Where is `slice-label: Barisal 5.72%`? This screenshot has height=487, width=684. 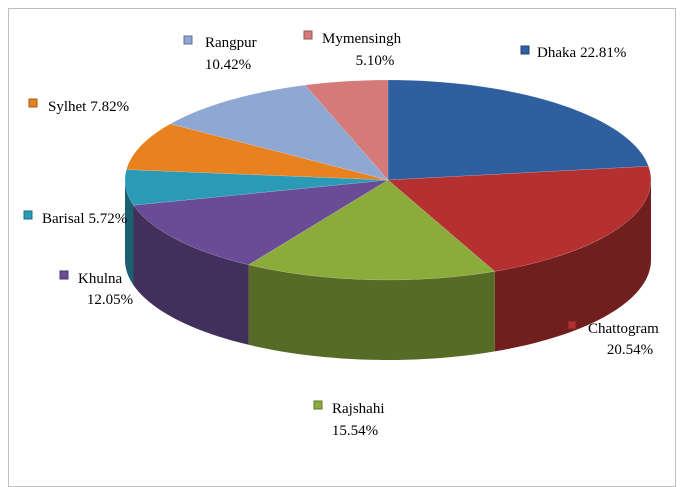
slice-label: Barisal 5.72% is located at coordinates (84, 219).